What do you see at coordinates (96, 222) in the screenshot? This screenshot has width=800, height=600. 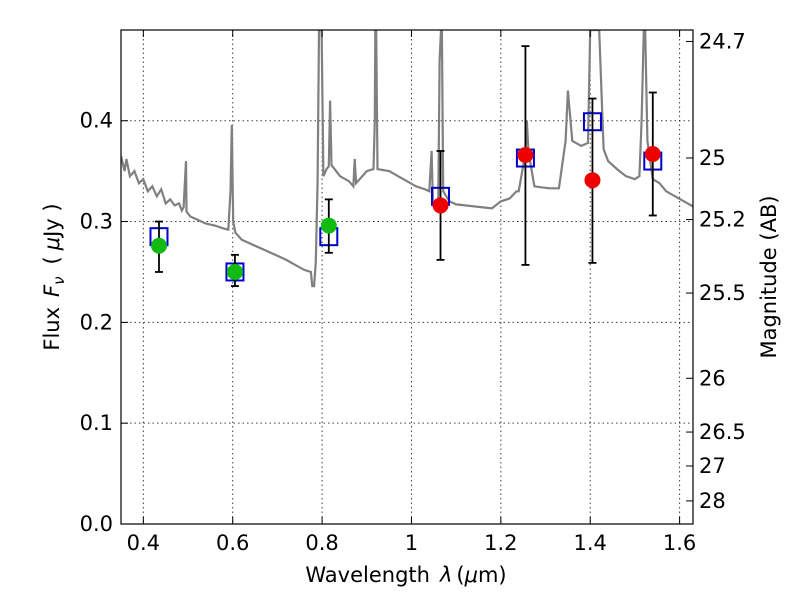 I see `y-tick-label: 0.3` at bounding box center [96, 222].